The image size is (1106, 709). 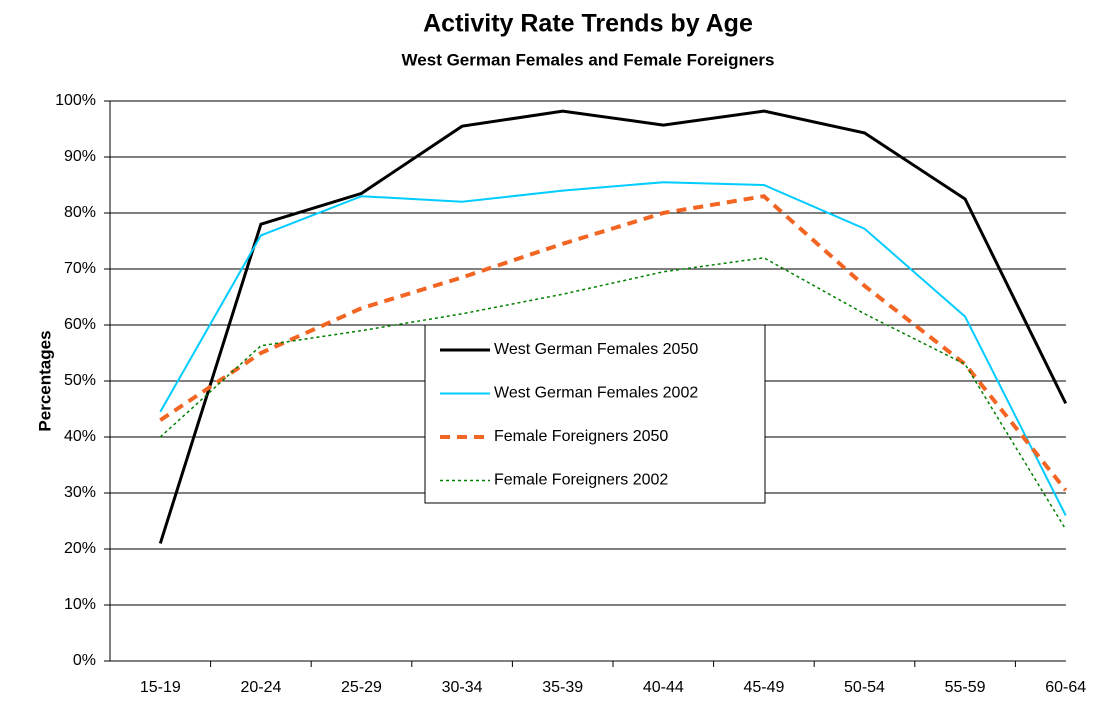 What do you see at coordinates (864, 687) in the screenshot?
I see `x-tick-label: 50-54` at bounding box center [864, 687].